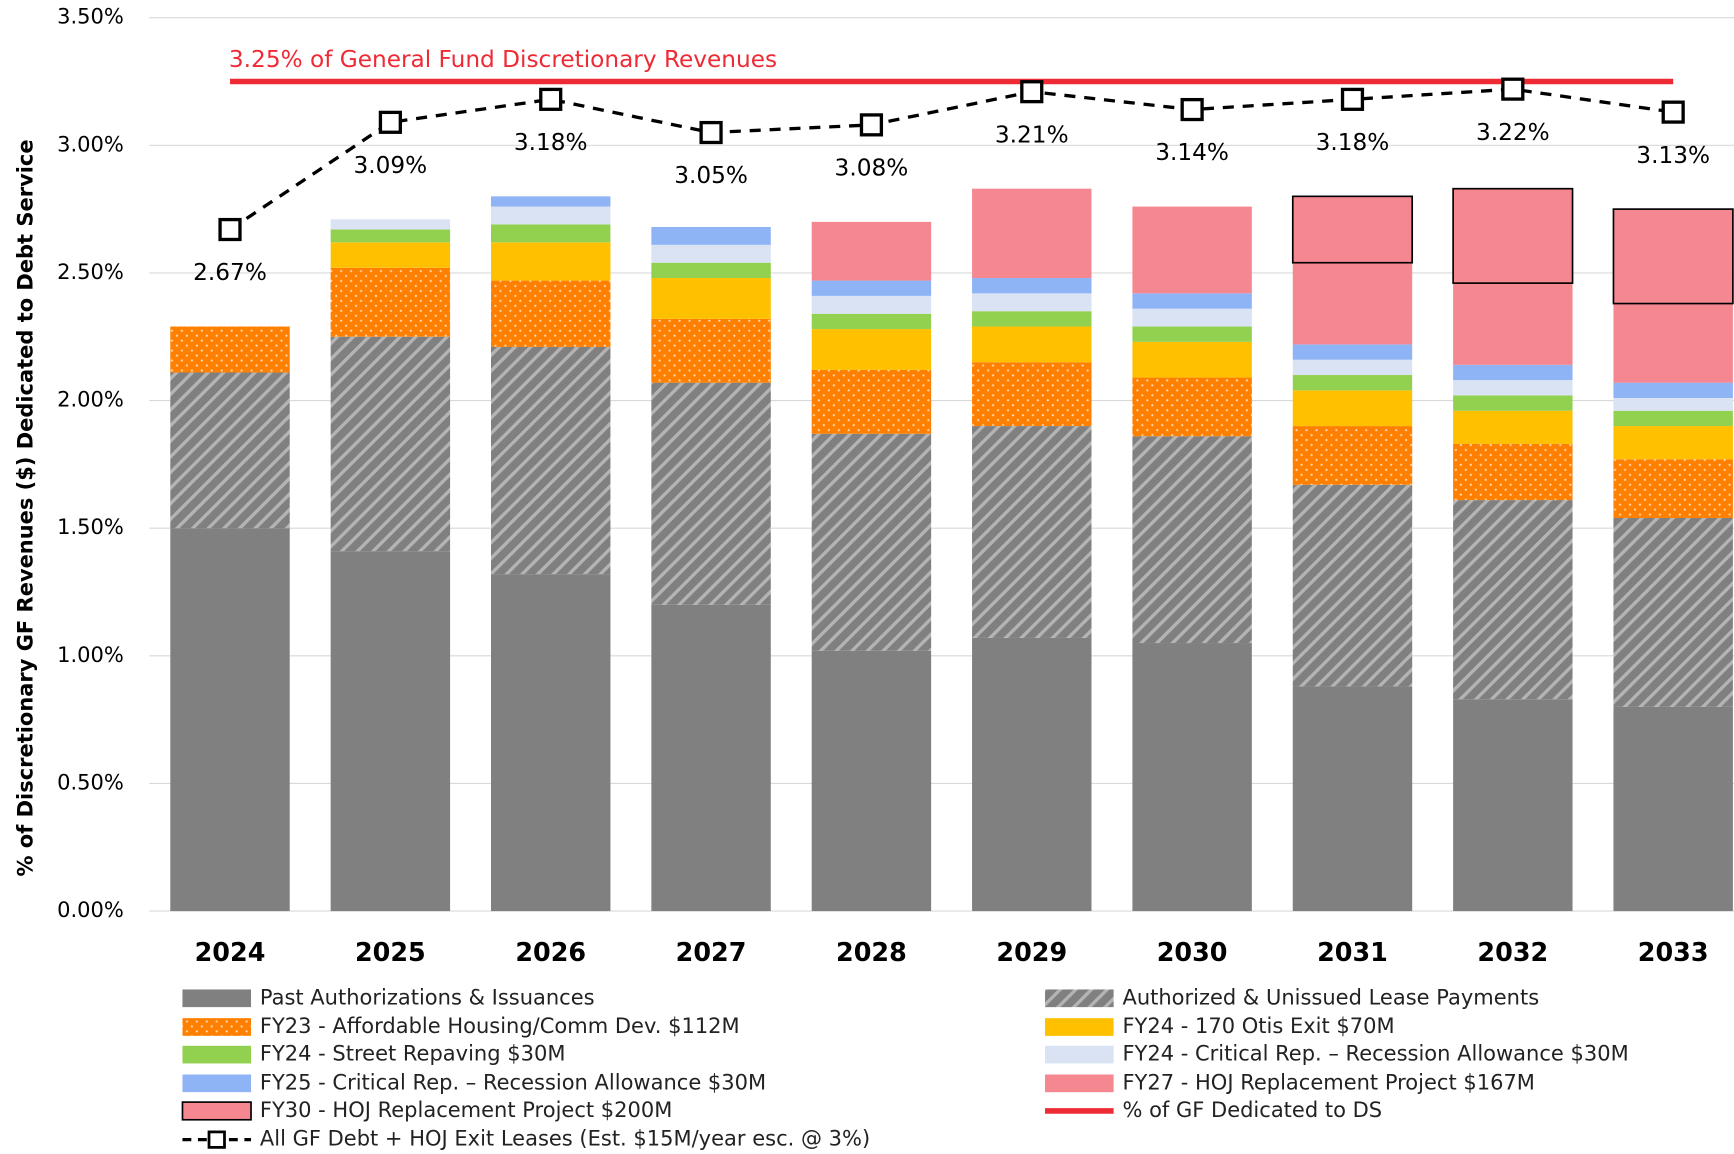 The height and width of the screenshot is (1154, 1734). Describe the element at coordinates (1328, 1082) in the screenshot. I see `legend-label: FY27 - HOJ Replacement Project $167M` at that location.